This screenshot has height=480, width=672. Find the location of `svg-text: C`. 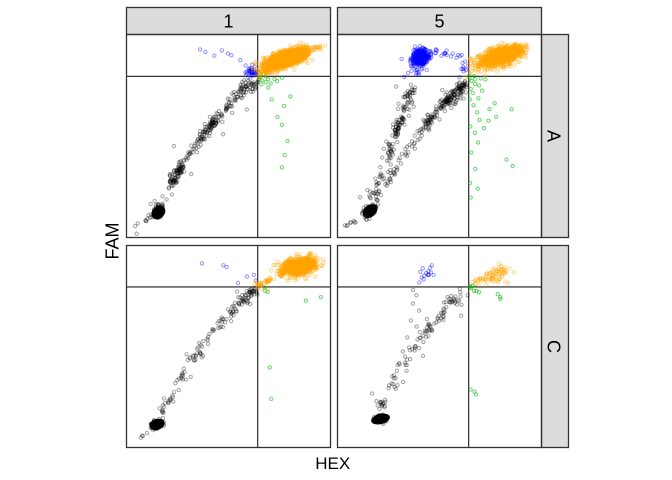

svg-text: C is located at coordinates (554, 346).